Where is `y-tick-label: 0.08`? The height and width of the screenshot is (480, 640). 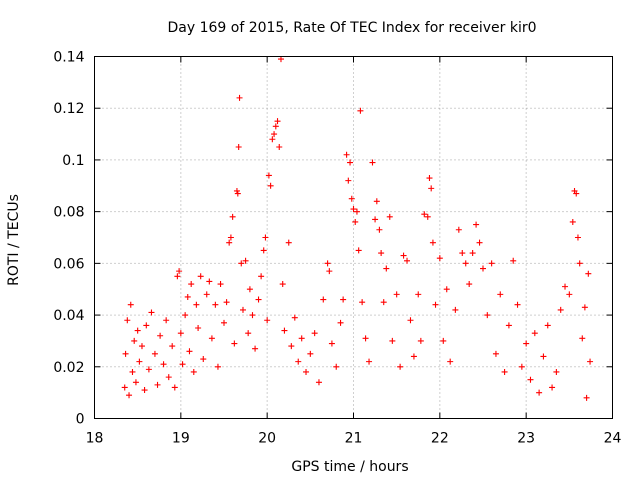 y-tick-label: 0.08 is located at coordinates (68, 213).